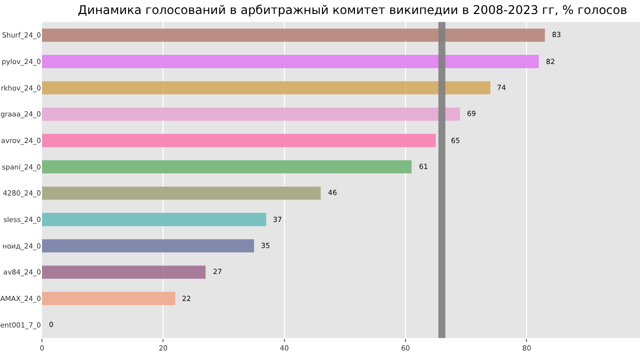 This screenshot has width=640, height=360. I want to click on chart-title: Динамика голосований в арбитражный комитет википедии в 2008-2023 гг, % голосов, so click(353, 9).